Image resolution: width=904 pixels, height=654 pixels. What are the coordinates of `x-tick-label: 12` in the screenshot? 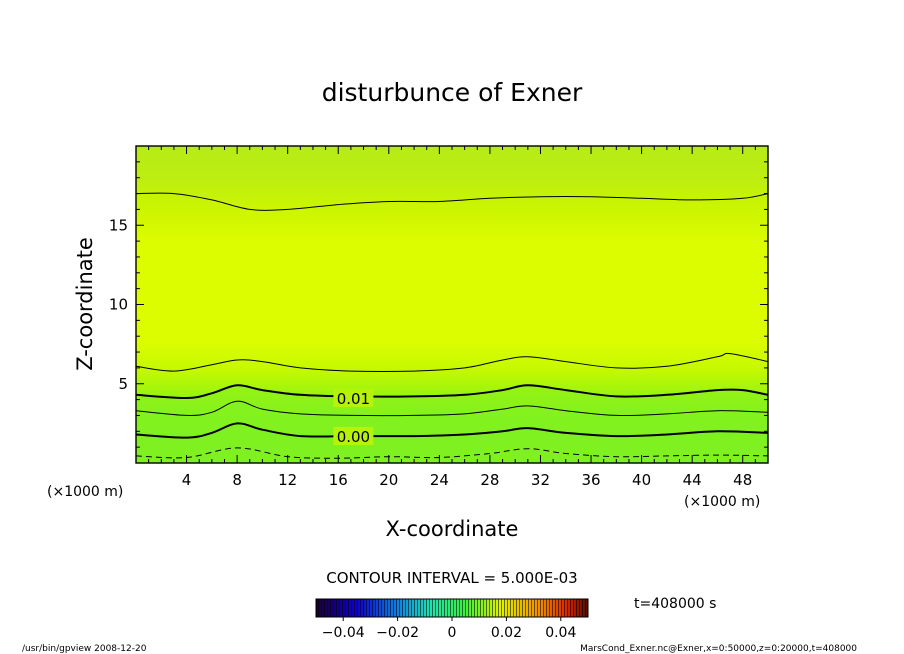 It's located at (287, 480).